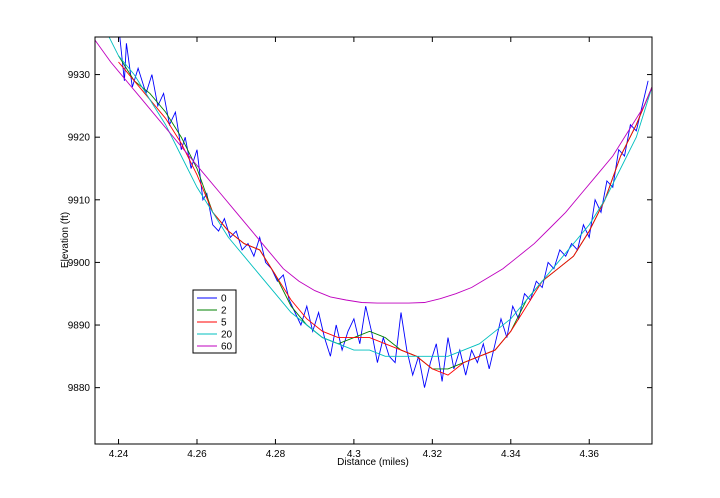 This screenshot has width=720, height=498. Describe the element at coordinates (373, 462) in the screenshot. I see `x-axis-label: Distance (miles)` at that location.